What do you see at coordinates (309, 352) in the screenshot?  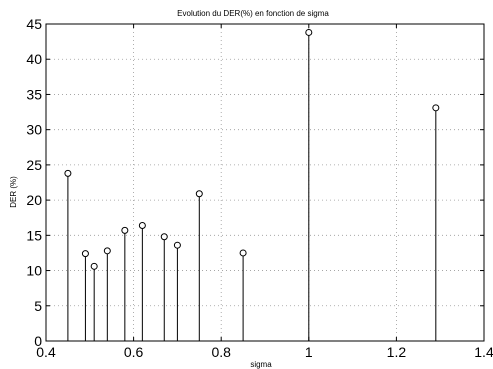 I see `x-tick-label: 1` at bounding box center [309, 352].